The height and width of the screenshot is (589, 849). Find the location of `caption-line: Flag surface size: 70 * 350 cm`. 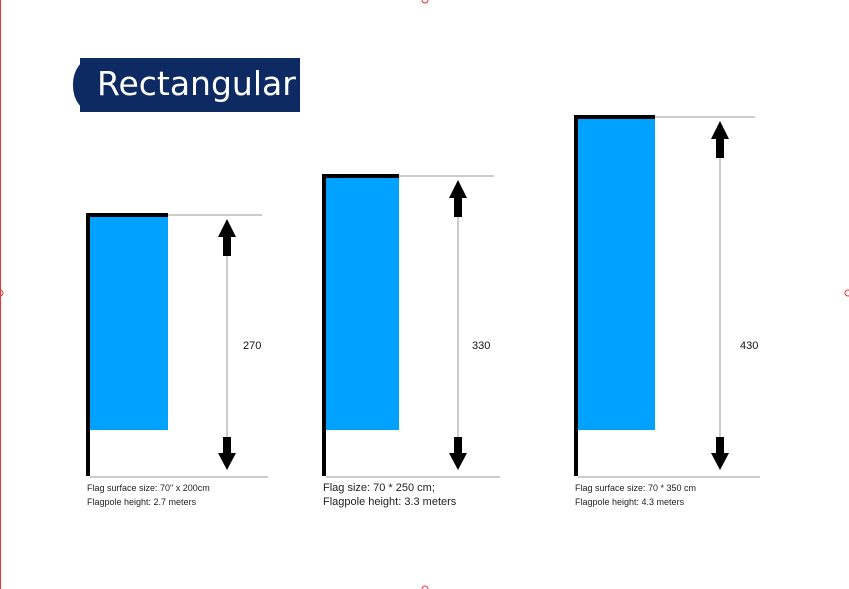

caption-line: Flag surface size: 70 * 350 cm is located at coordinates (635, 488).